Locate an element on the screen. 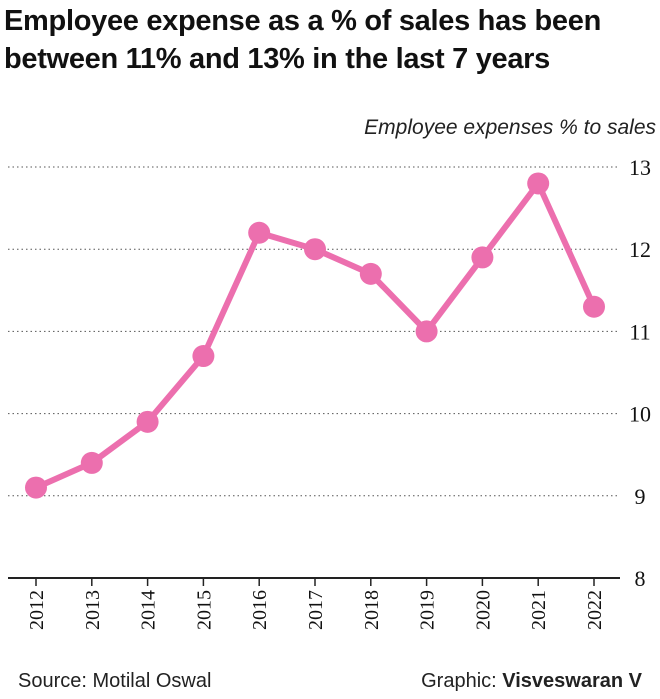  y-tick-label: 9 is located at coordinates (640, 496).